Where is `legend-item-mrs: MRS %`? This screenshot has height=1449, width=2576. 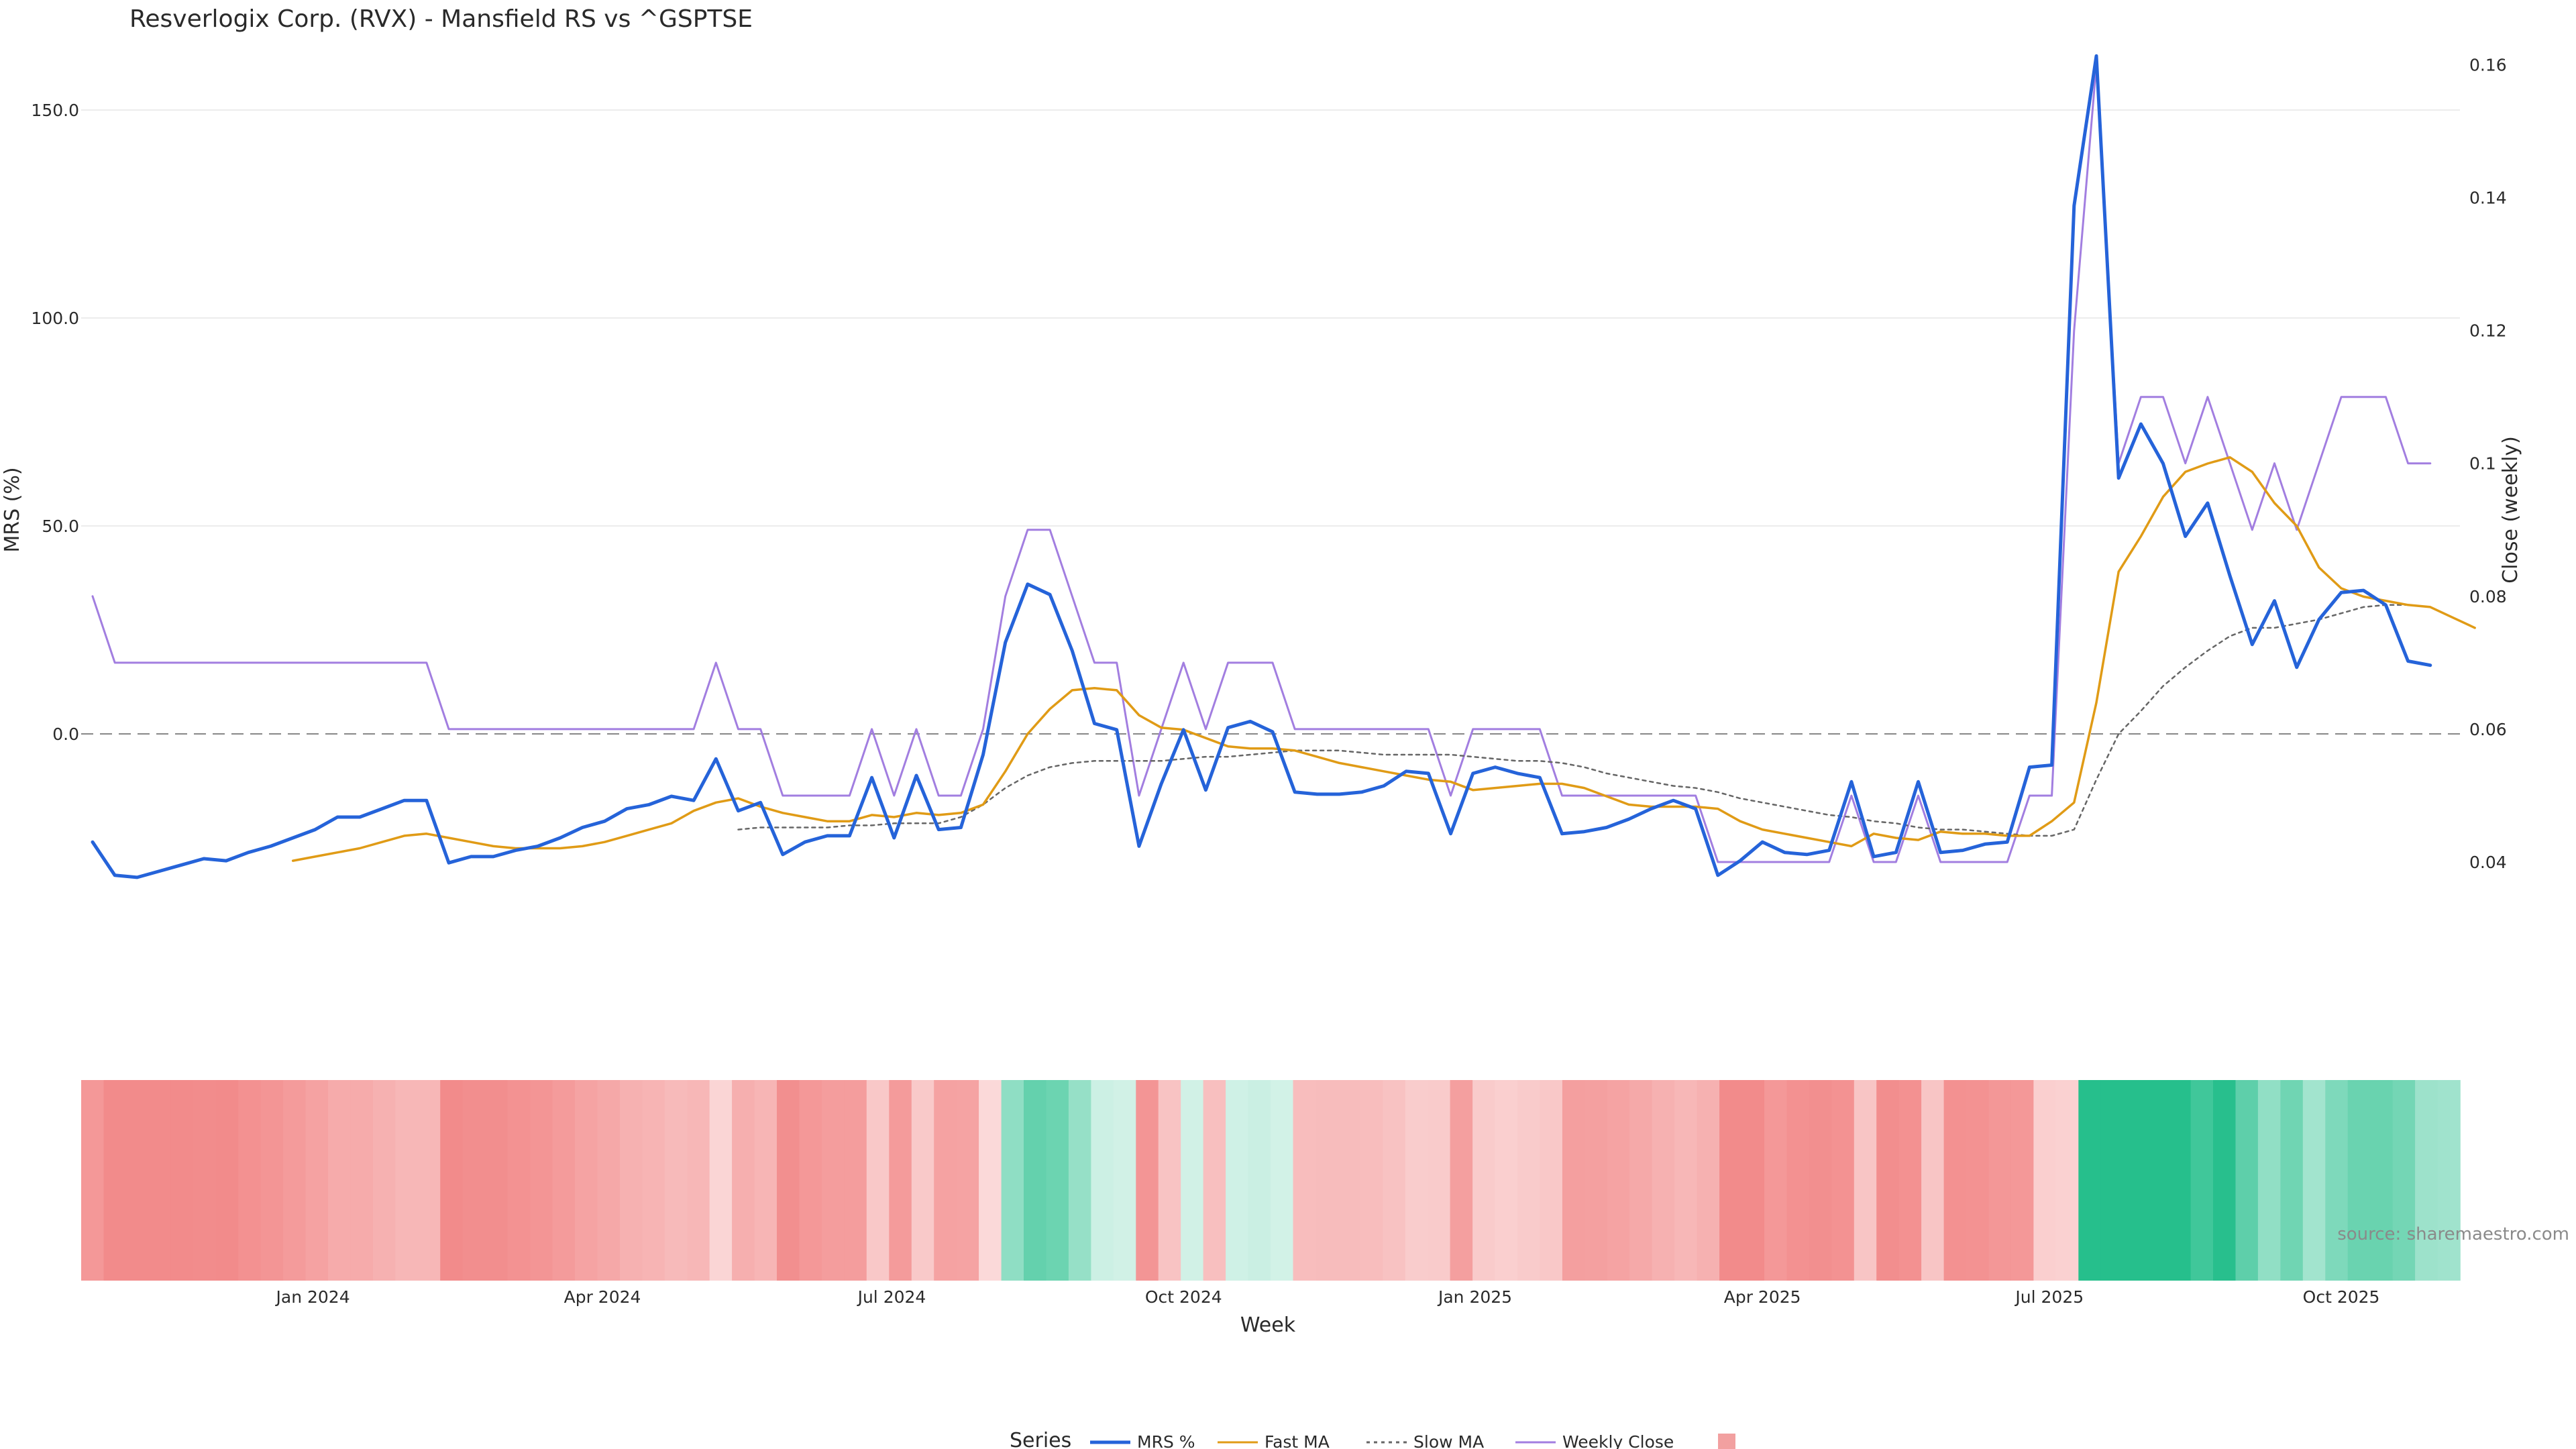 legend-item-mrs: MRS % is located at coordinates (1142, 1440).